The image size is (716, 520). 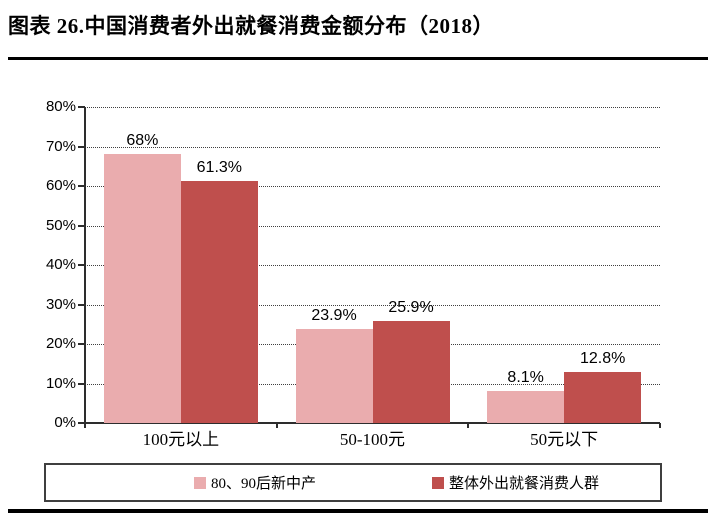 What do you see at coordinates (525, 377) in the screenshot?
I see `bar-label-8.1%: 8.1%` at bounding box center [525, 377].